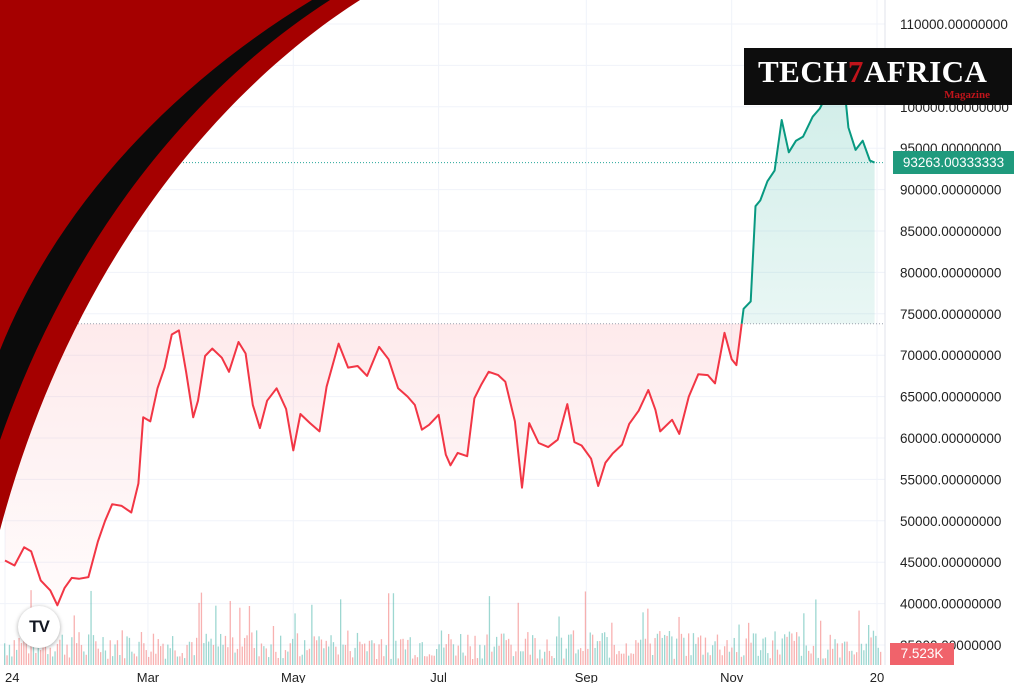  I want to click on x-axis: 24 Mar May Jul Sep Nov 20, so click(444, 676).